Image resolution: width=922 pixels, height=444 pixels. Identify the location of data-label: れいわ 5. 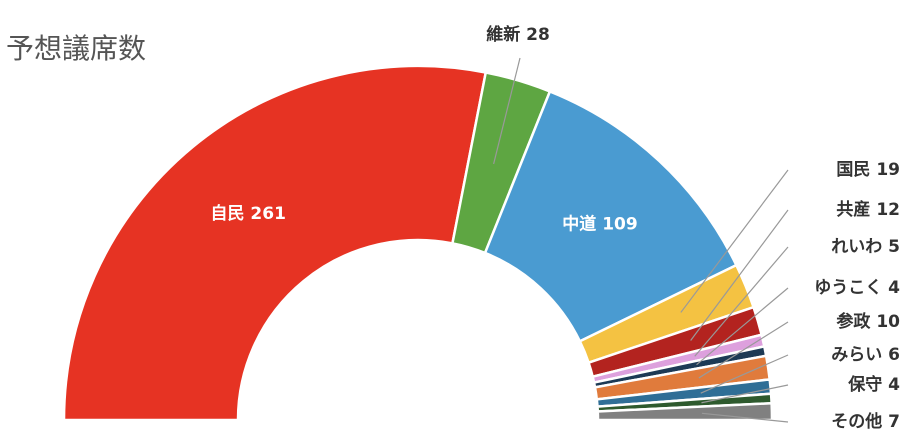
(865, 247).